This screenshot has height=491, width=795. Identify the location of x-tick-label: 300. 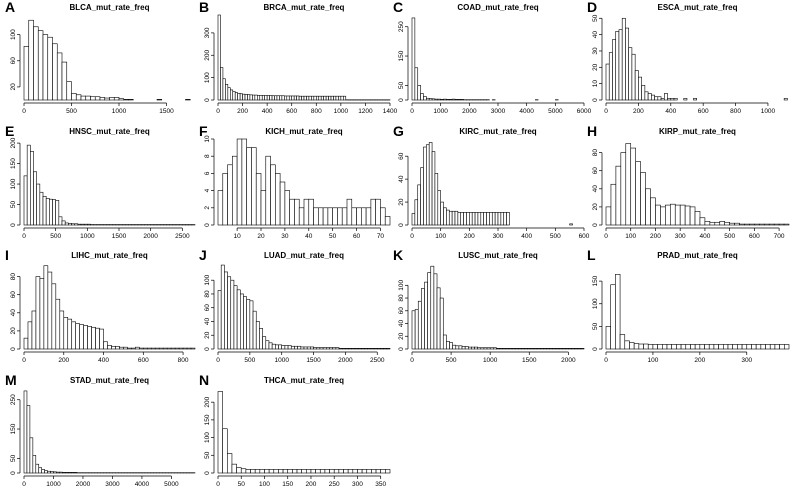
(498, 236).